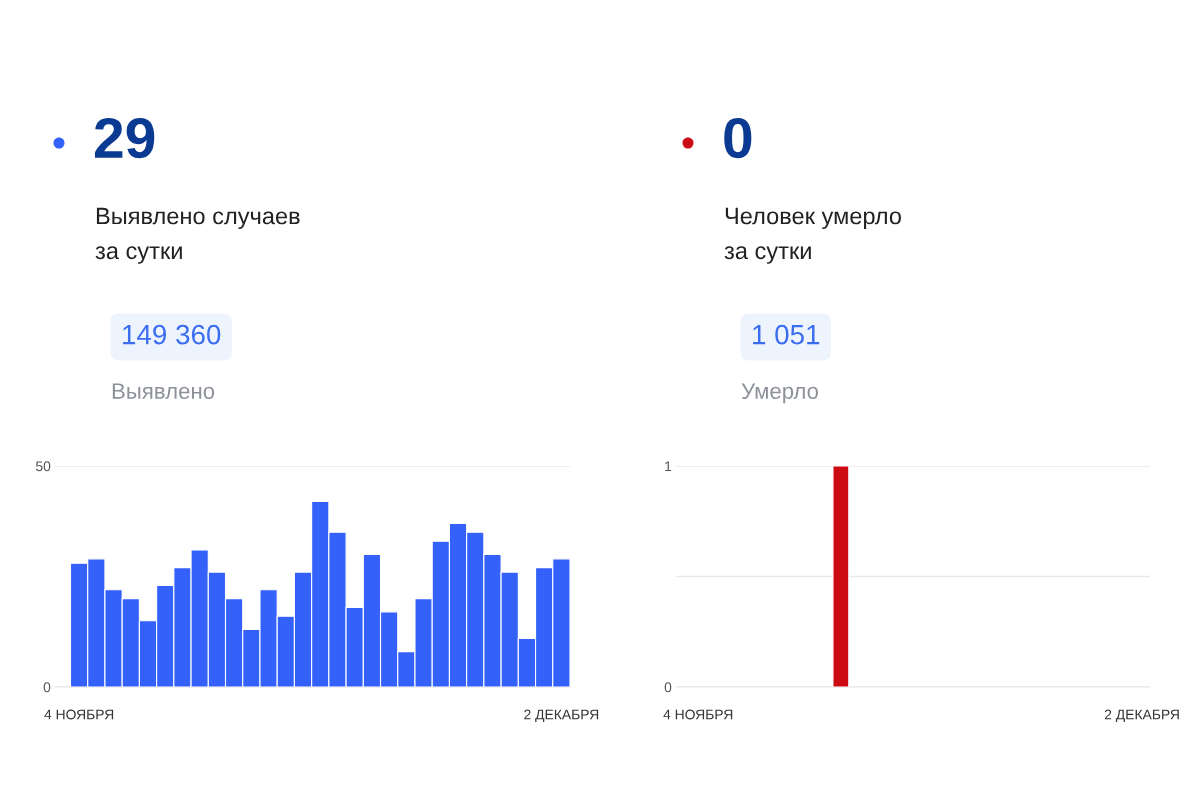  Describe the element at coordinates (163, 391) in the screenshot. I see `text: Выявлено` at that location.